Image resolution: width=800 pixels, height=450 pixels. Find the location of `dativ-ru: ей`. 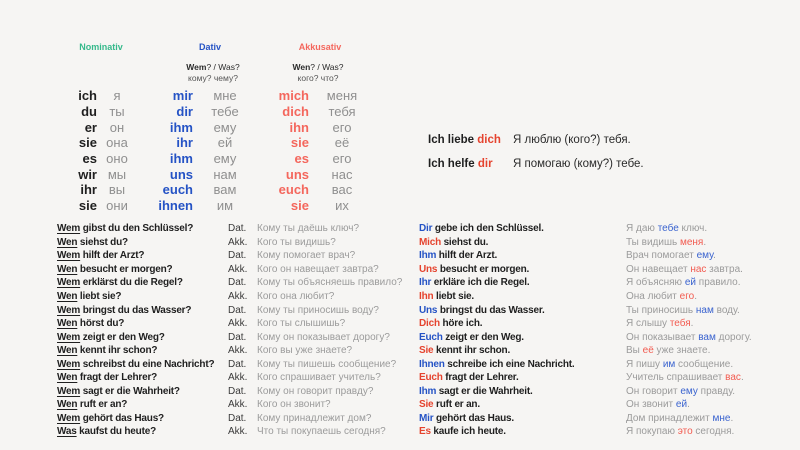

dativ-ru: ей is located at coordinates (225, 143).